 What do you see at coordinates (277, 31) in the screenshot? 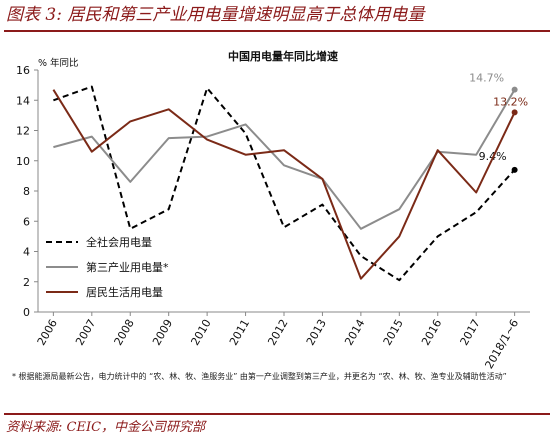
I see `title-divider` at bounding box center [277, 31].